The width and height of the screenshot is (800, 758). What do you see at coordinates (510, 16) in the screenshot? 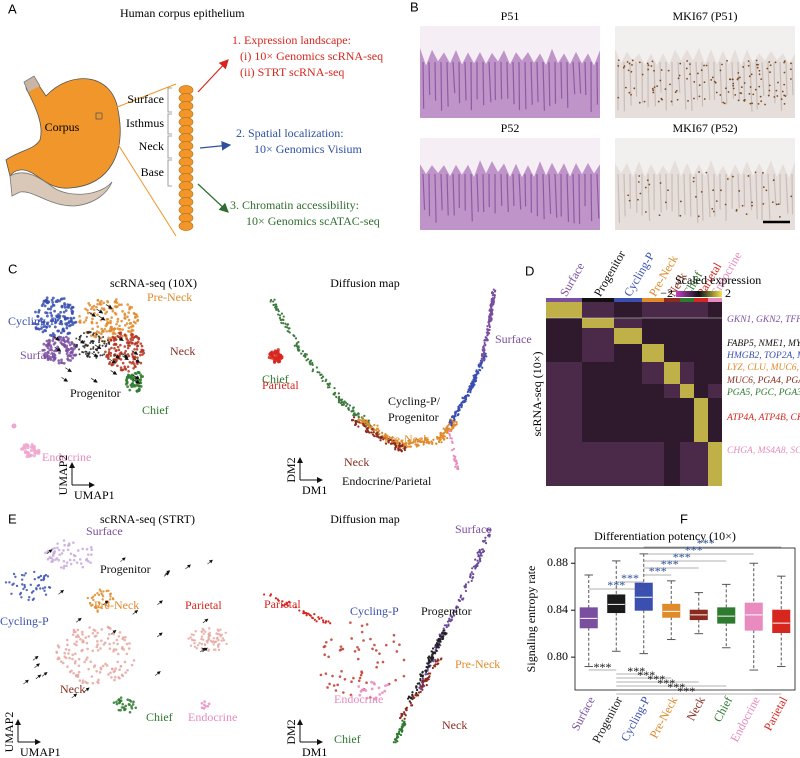
I see `image-title: P51` at bounding box center [510, 16].